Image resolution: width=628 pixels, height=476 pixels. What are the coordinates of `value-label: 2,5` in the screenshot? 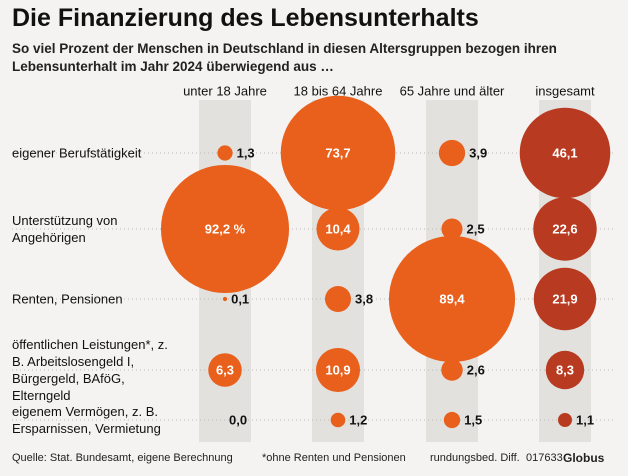 It's located at (476, 228).